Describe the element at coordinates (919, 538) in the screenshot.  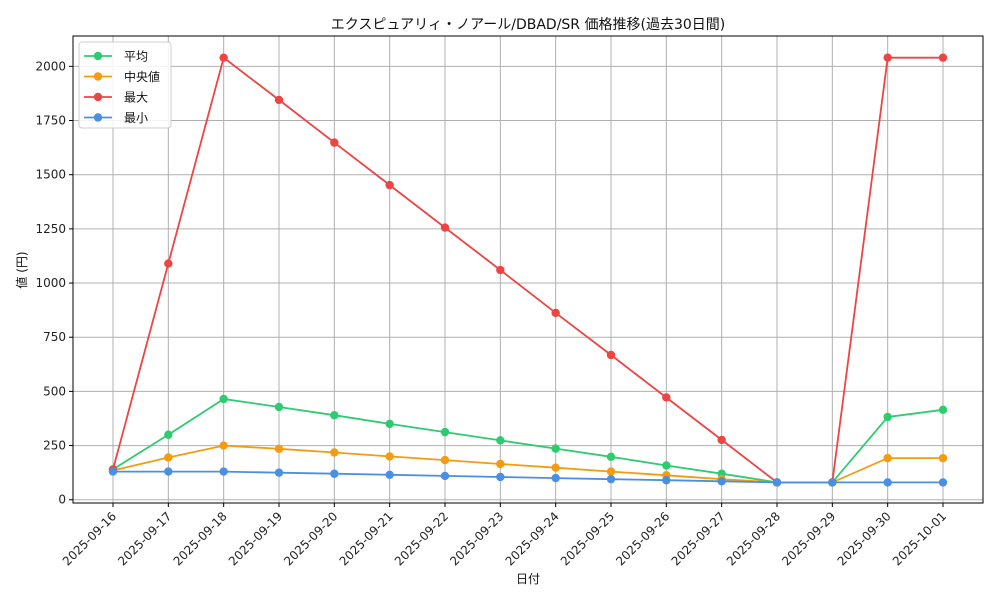
I see `x-tick-label: 2025-10-01` at that location.